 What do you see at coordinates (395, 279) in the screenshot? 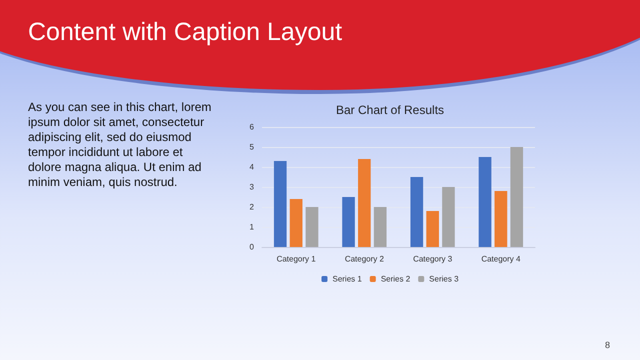
I see `legend-label: Series 2` at bounding box center [395, 279].